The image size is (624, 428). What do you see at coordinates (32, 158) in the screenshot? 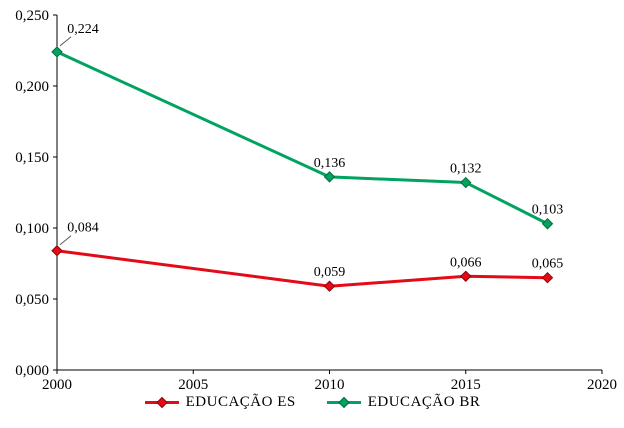
I see `y-tick-label: 0,150` at bounding box center [32, 158].